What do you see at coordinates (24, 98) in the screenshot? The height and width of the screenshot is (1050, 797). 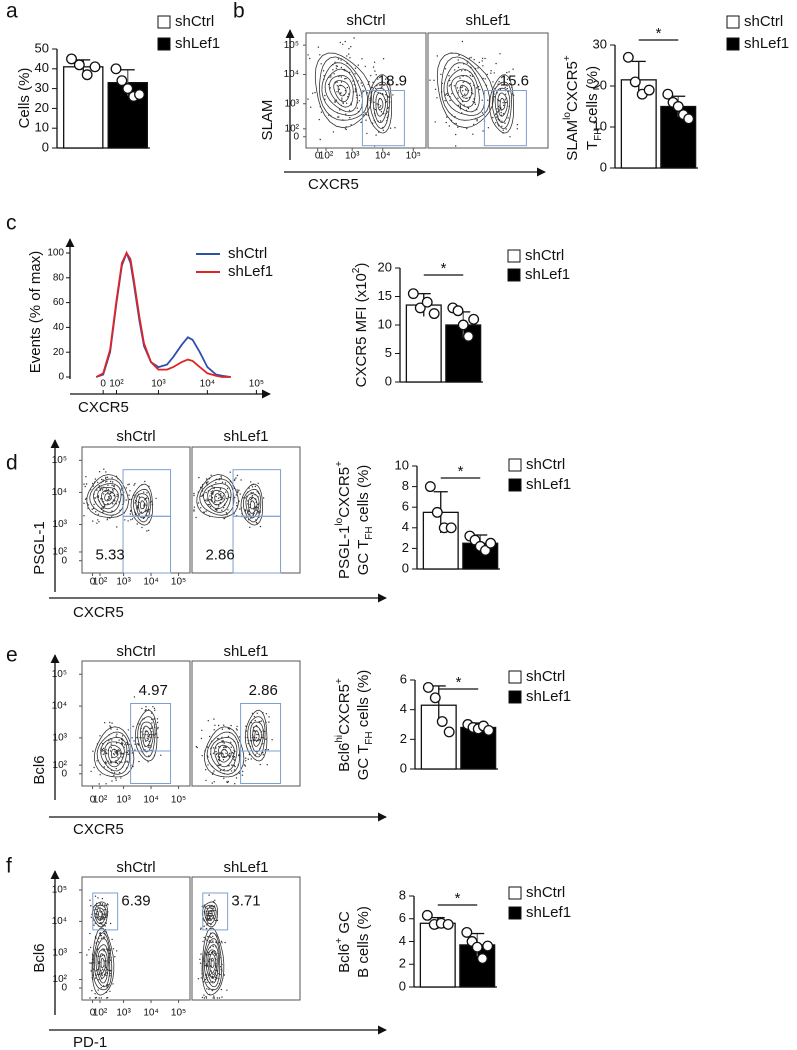 I see `label-part: Cells (%)` at bounding box center [24, 98].